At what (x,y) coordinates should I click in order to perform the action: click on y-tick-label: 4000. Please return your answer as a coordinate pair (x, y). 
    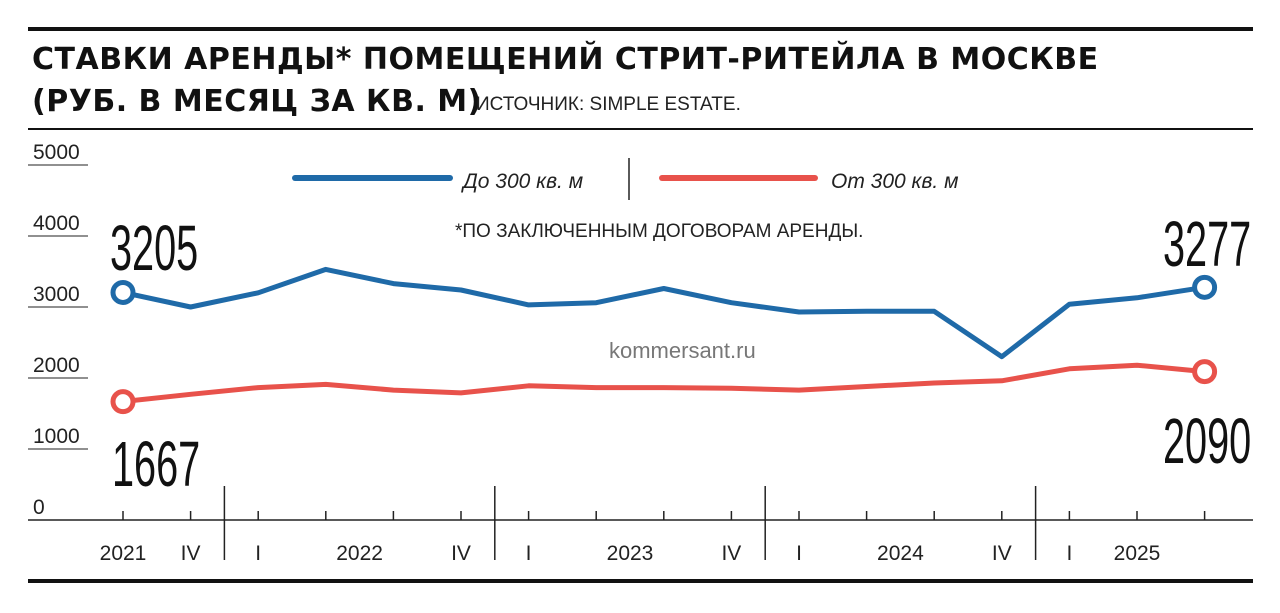
    Looking at the image, I should click on (56, 223).